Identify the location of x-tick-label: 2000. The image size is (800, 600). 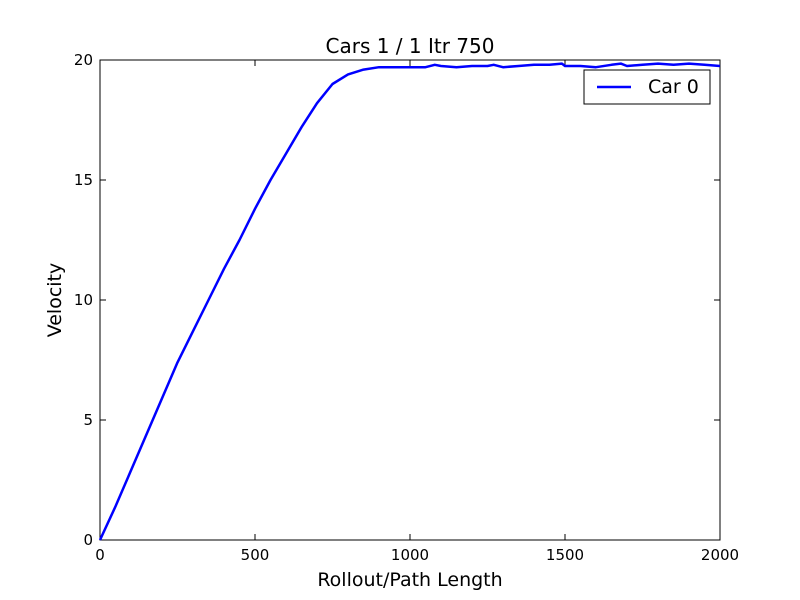
(720, 555).